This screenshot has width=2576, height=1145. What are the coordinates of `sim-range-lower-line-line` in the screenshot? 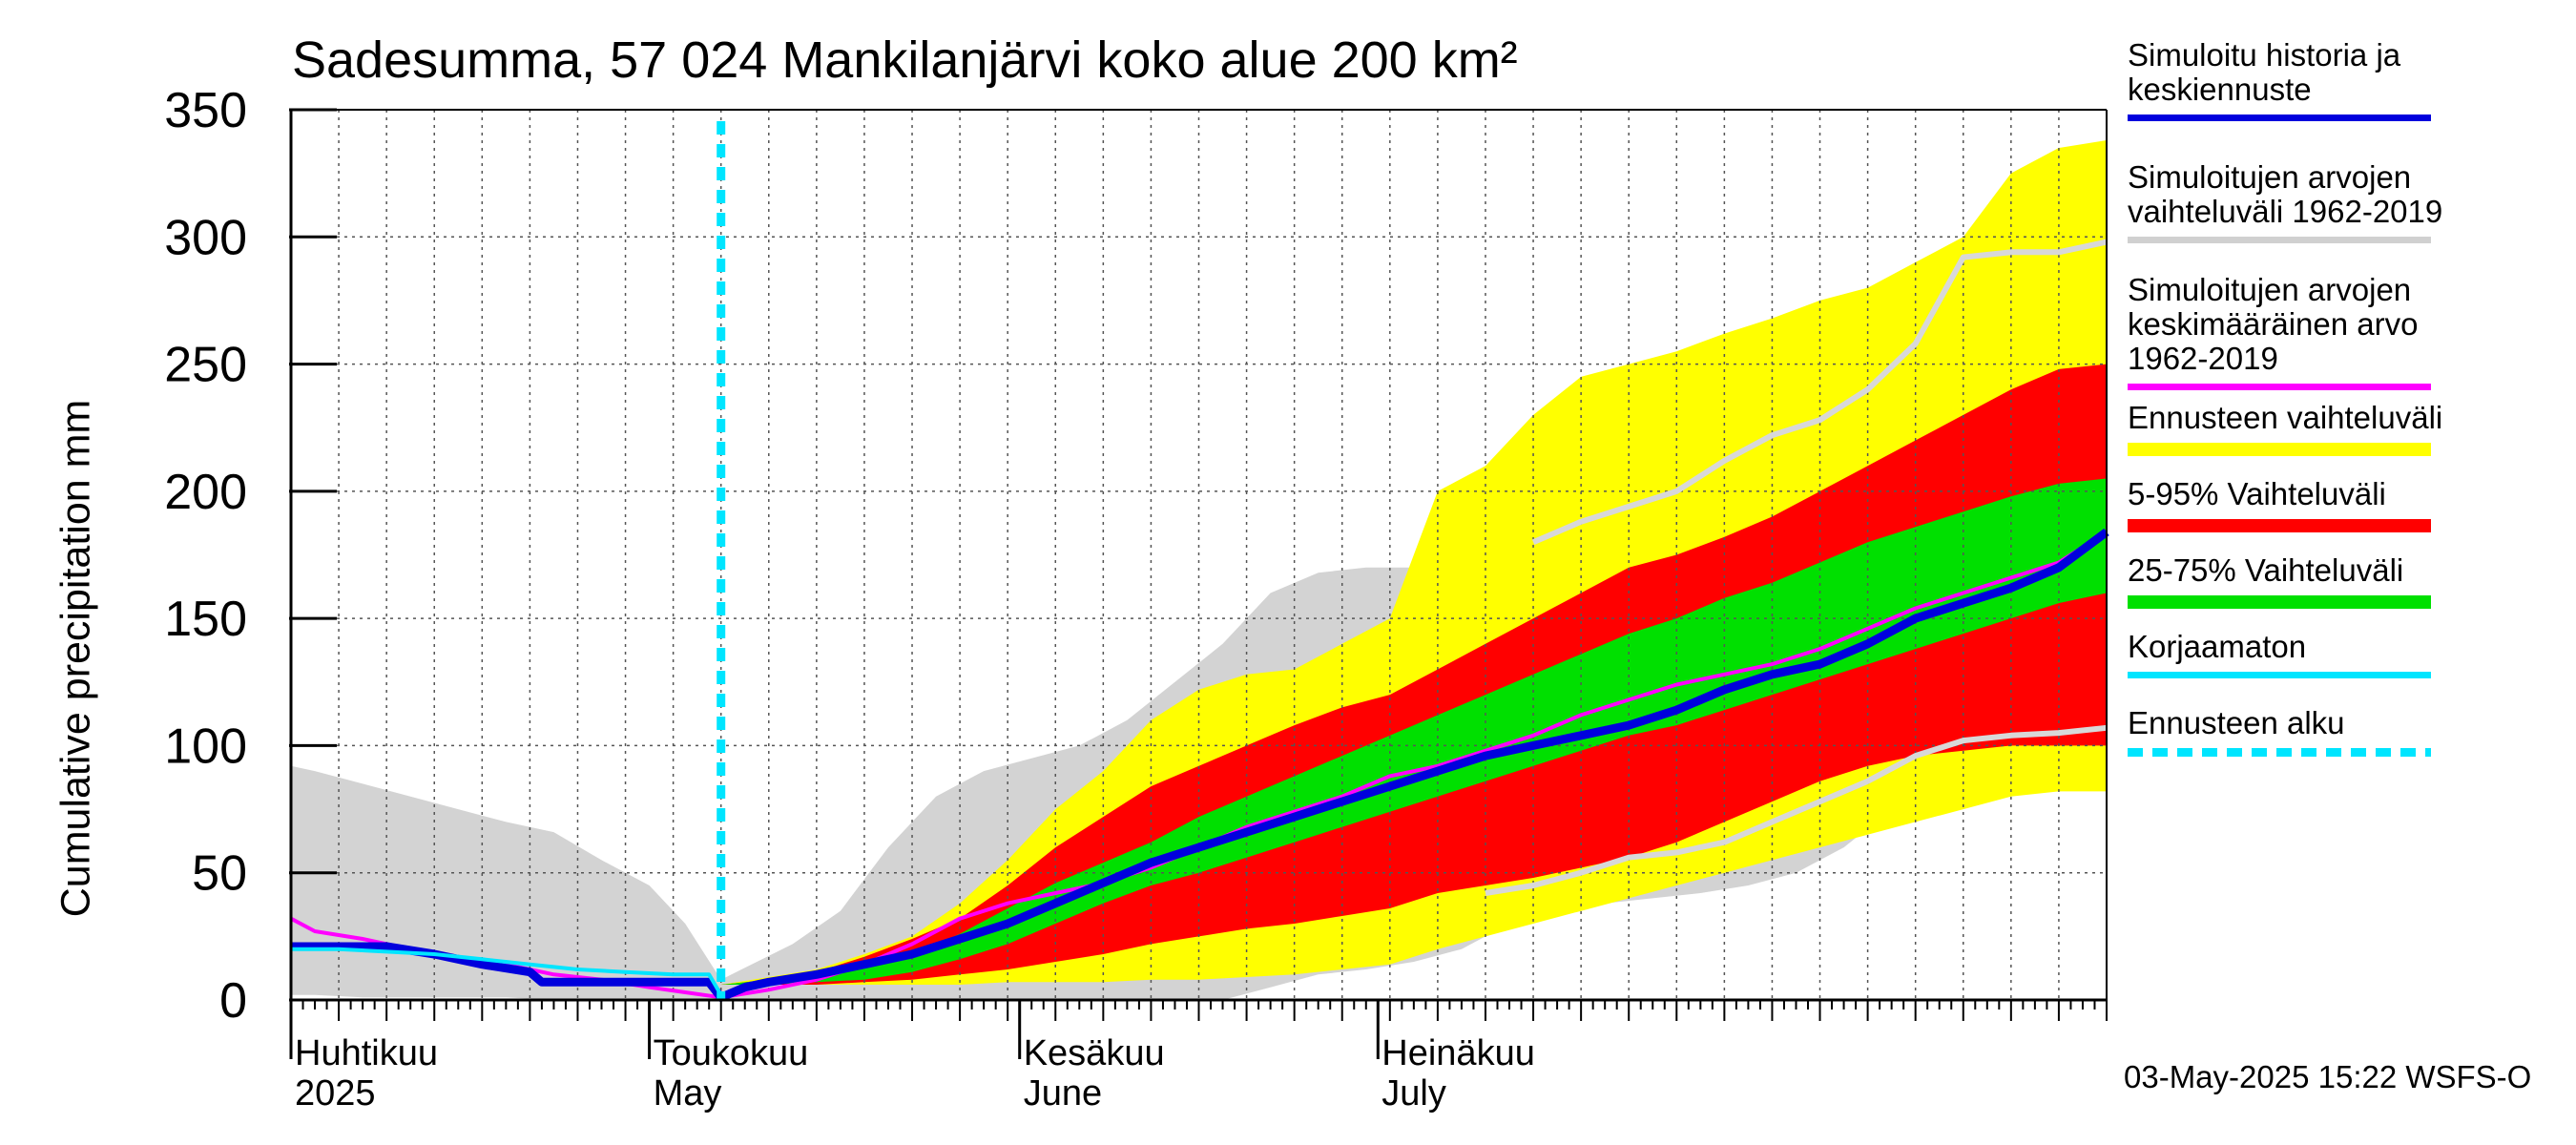 It's located at (1796, 810).